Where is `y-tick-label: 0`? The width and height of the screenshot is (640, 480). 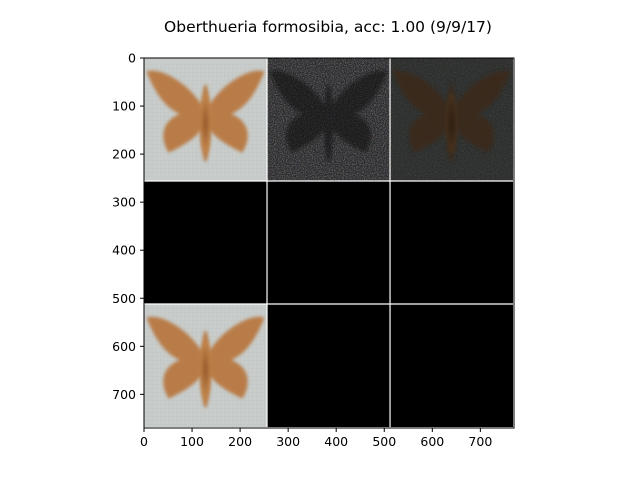
y-tick-label: 0 is located at coordinates (132, 58).